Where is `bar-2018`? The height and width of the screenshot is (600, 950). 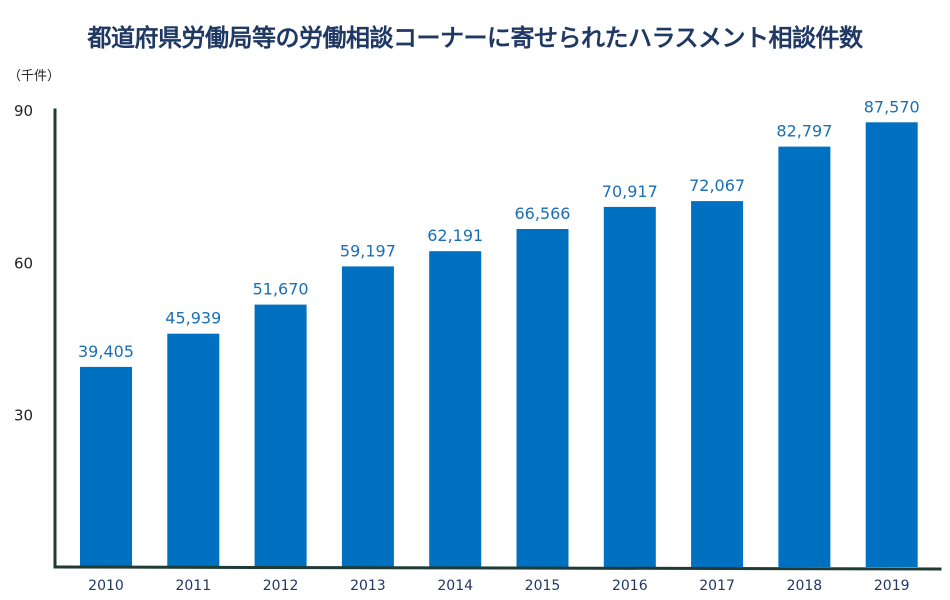 bar-2018 is located at coordinates (804, 356).